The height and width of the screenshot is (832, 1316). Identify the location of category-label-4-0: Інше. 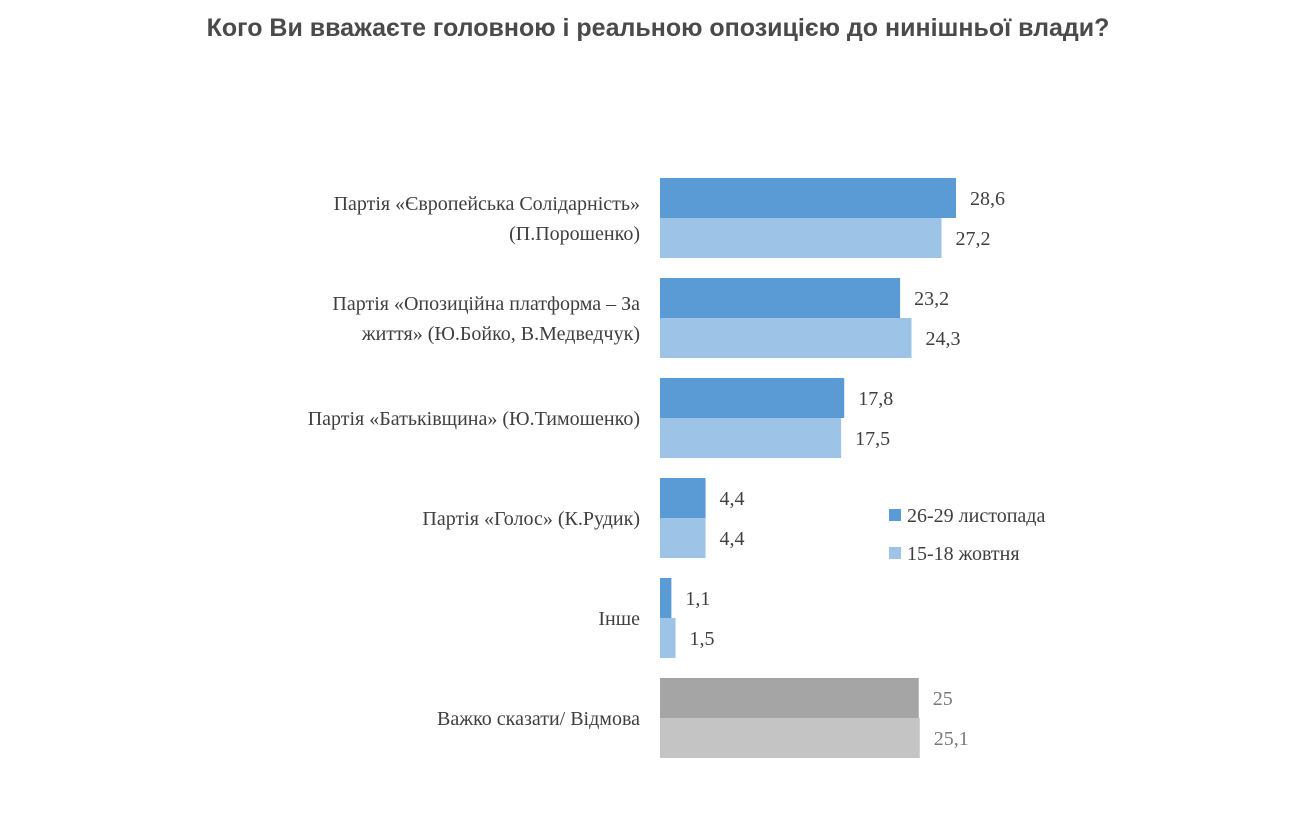
(619, 619).